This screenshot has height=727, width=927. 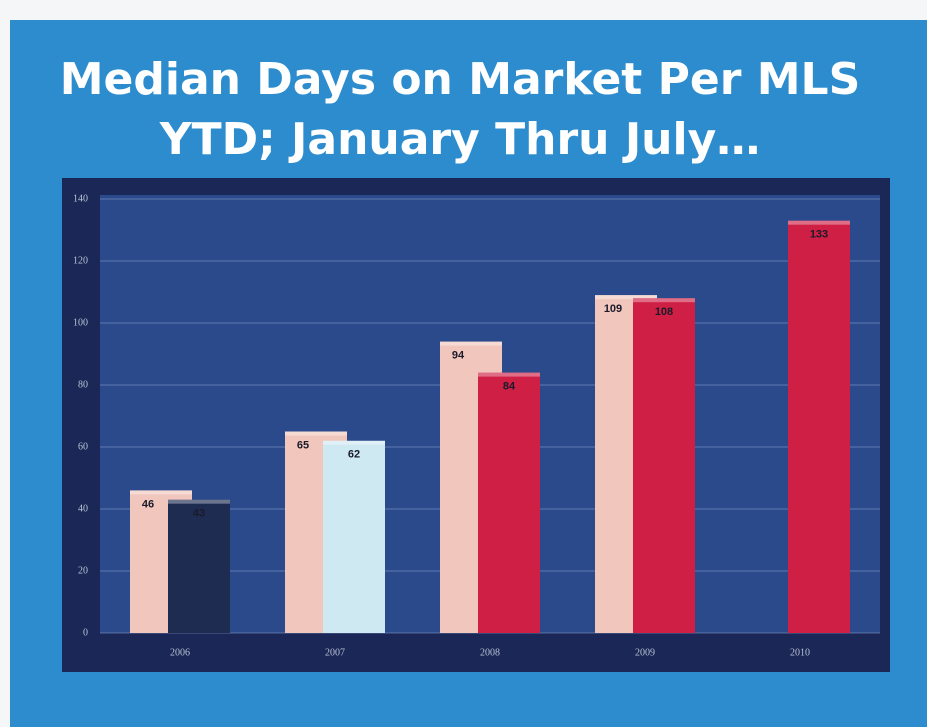 What do you see at coordinates (335, 652) in the screenshot?
I see `x-tick-label: 2007` at bounding box center [335, 652].